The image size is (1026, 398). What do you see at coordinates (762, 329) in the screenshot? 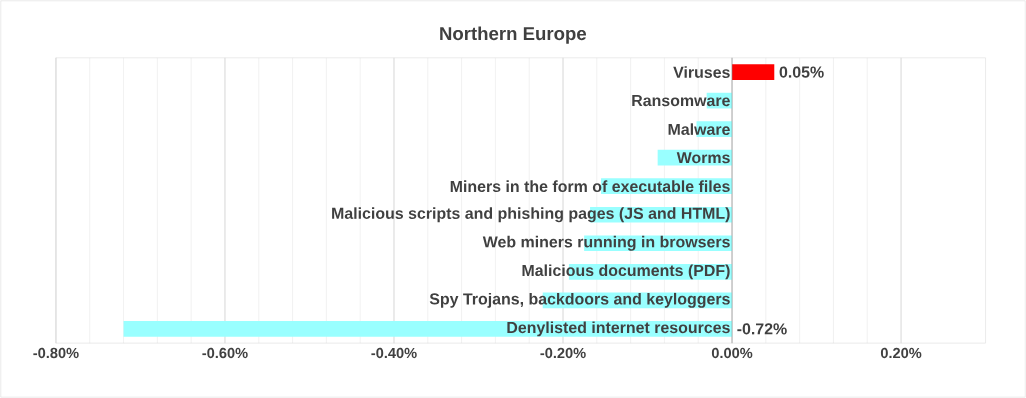
I see `data-label: -0.72%` at bounding box center [762, 329].